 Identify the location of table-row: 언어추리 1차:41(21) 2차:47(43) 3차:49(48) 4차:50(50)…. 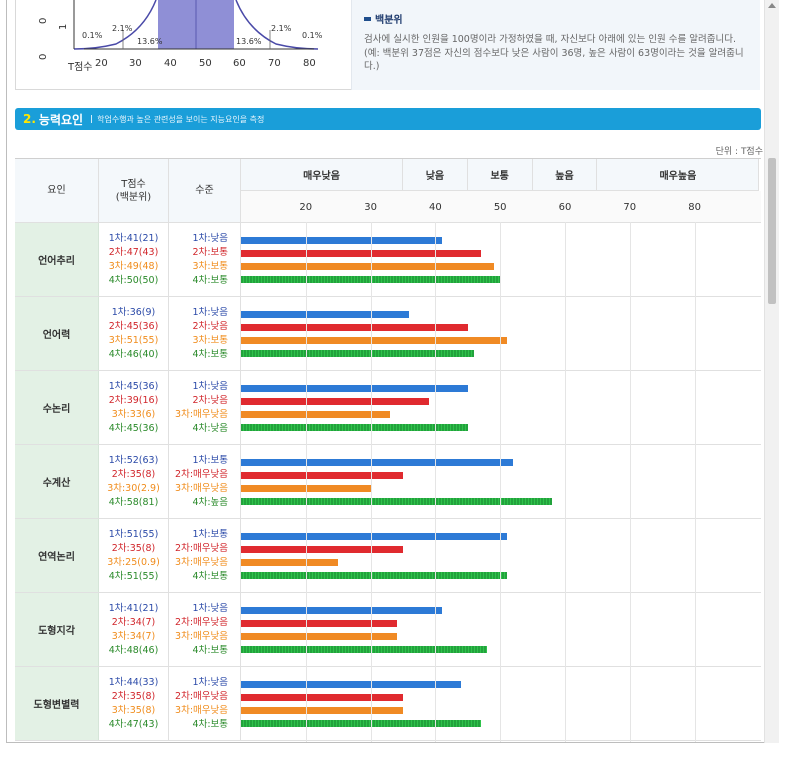
(388, 260).